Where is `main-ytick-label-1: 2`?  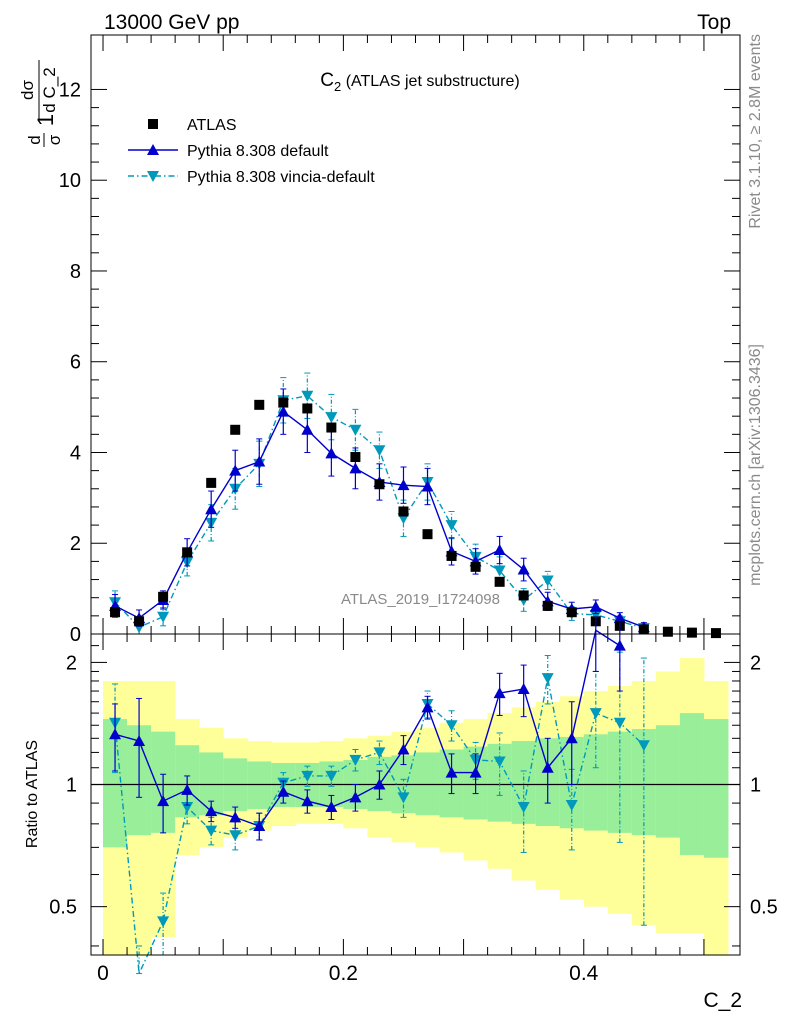 main-ytick-label-1: 2 is located at coordinates (75, 544).